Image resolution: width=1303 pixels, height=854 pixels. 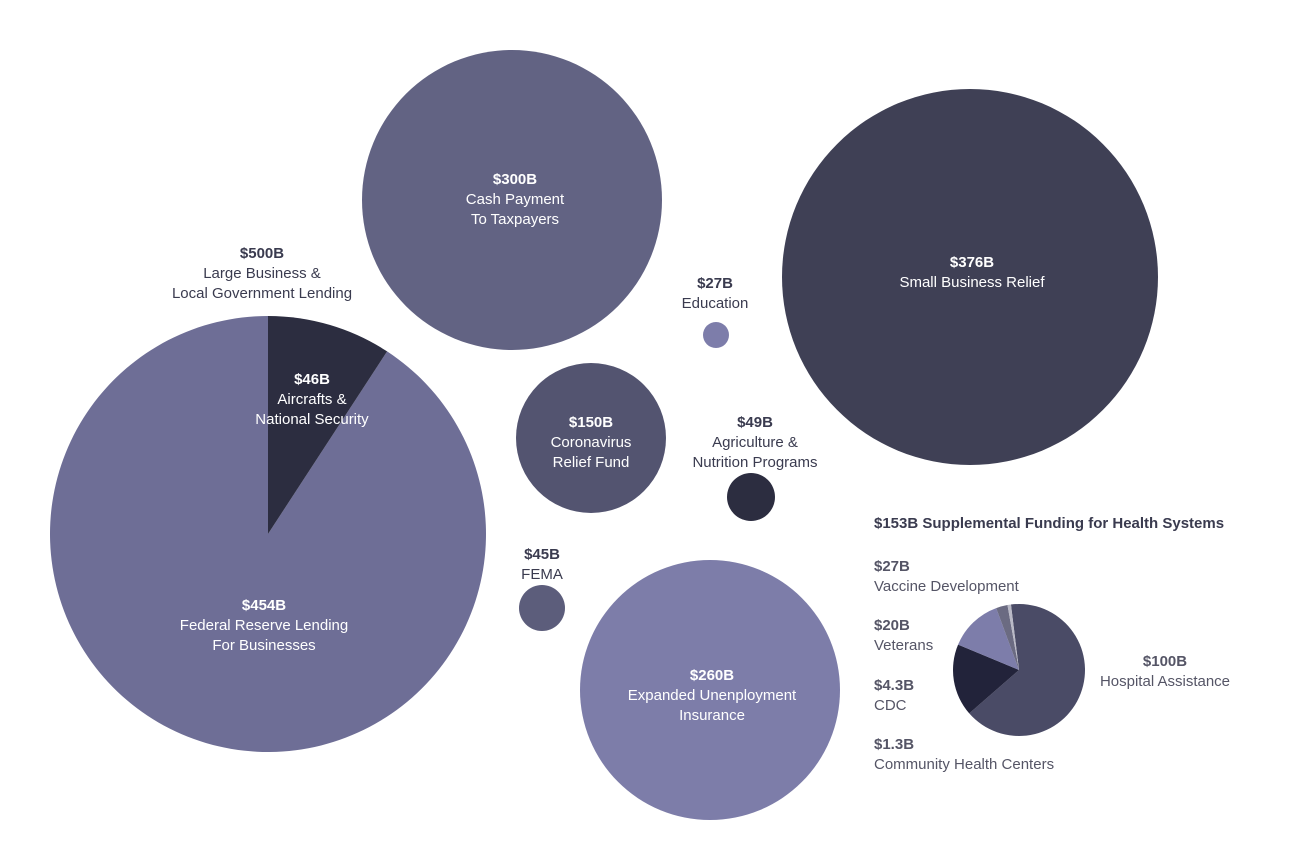 I want to click on health-label-vaccine-amount: $27B, so click(x=892, y=566).